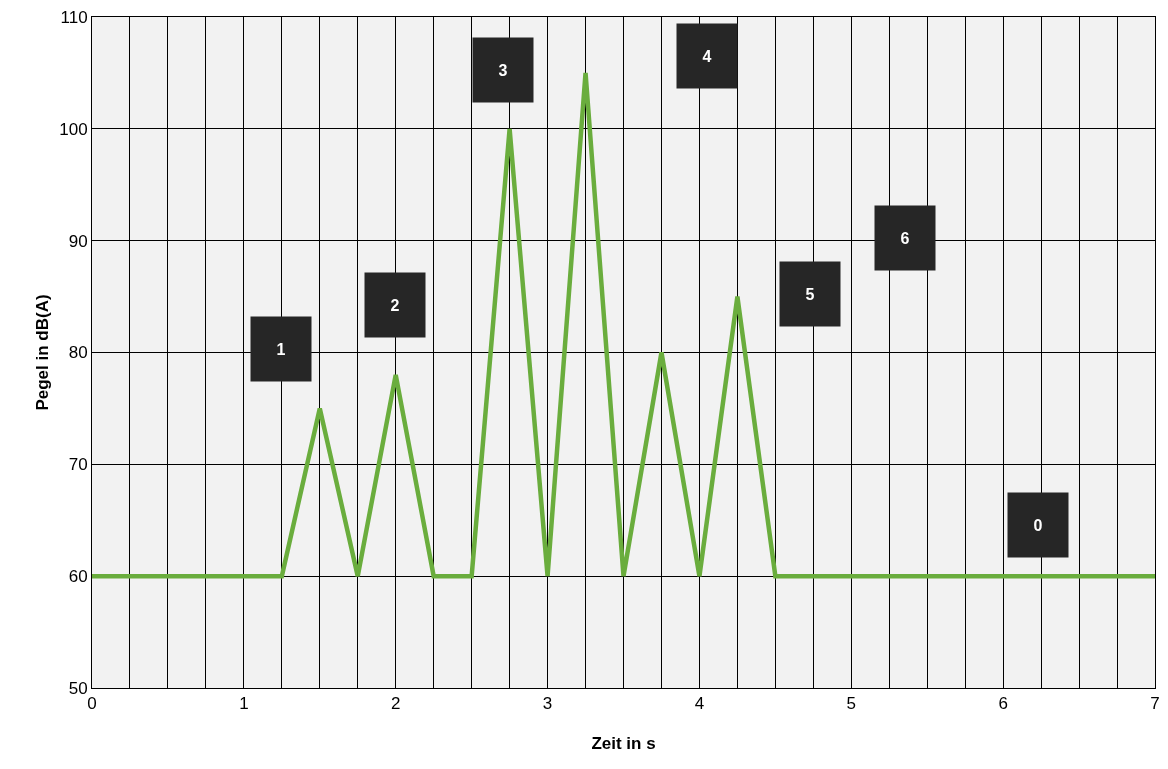  What do you see at coordinates (78, 241) in the screenshot?
I see `y-tick-label: 90` at bounding box center [78, 241].